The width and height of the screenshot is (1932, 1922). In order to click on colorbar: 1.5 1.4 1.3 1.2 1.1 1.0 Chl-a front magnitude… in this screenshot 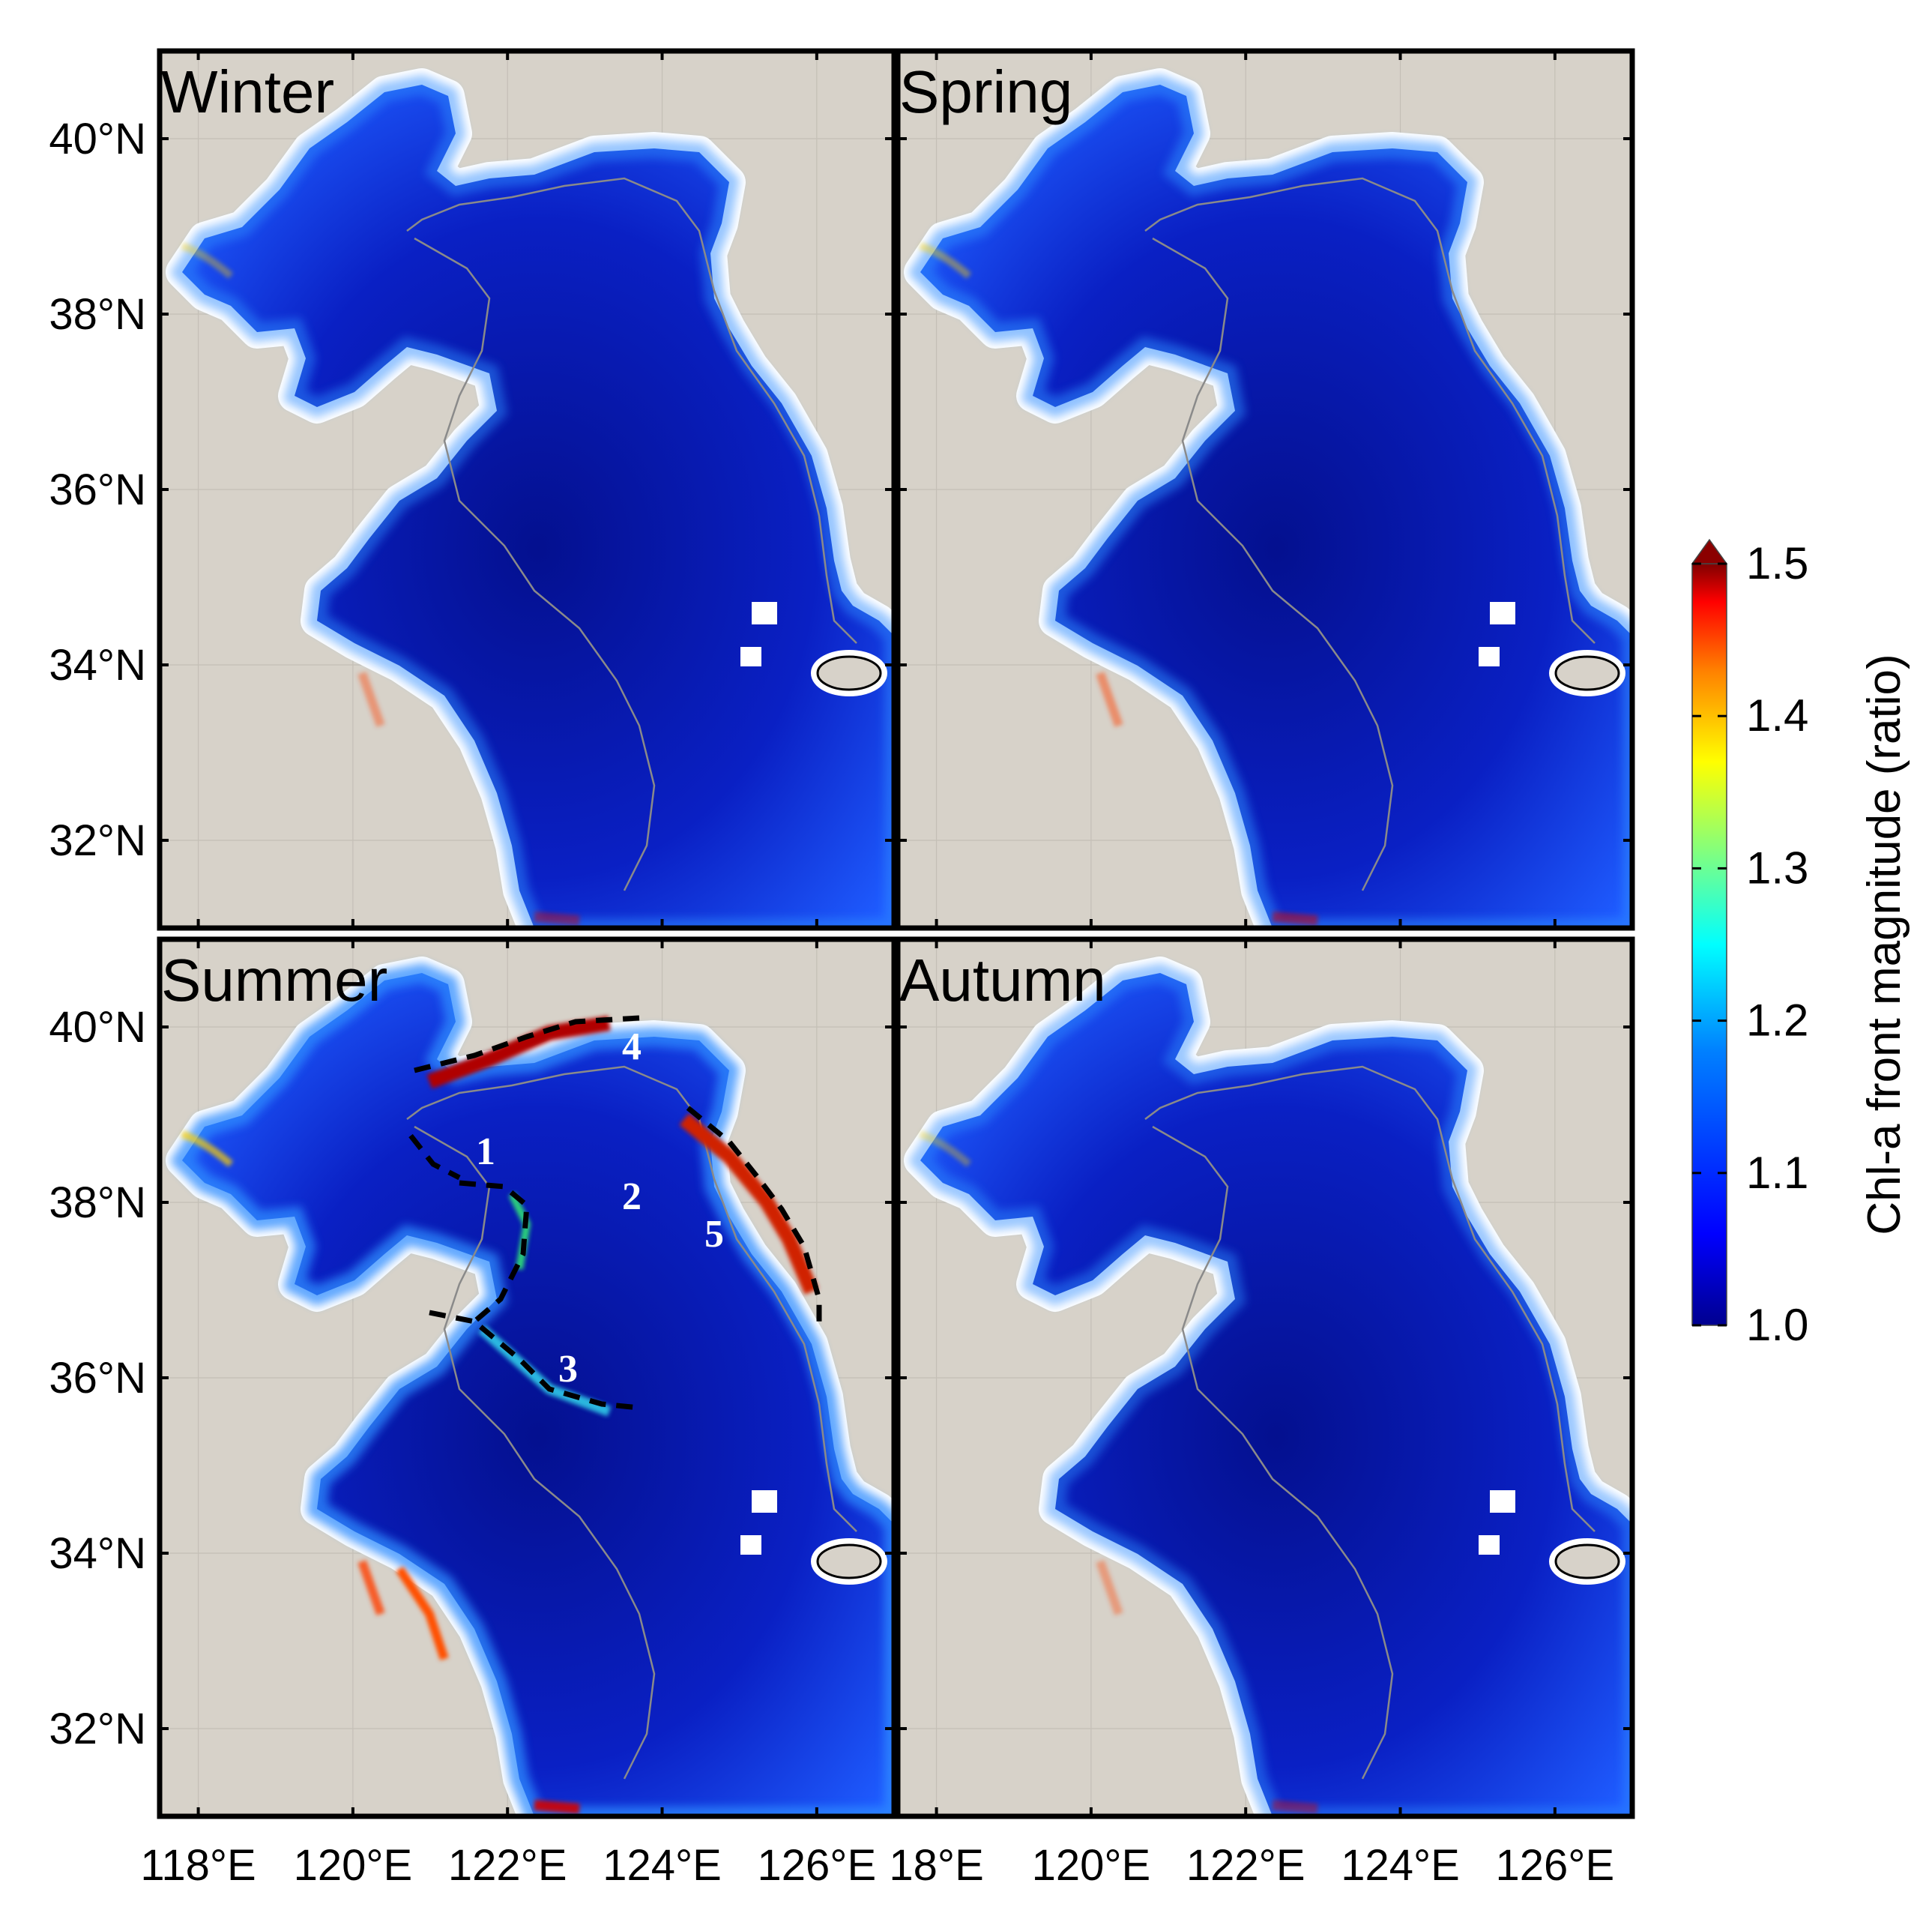, I will do `click(1800, 944)`.